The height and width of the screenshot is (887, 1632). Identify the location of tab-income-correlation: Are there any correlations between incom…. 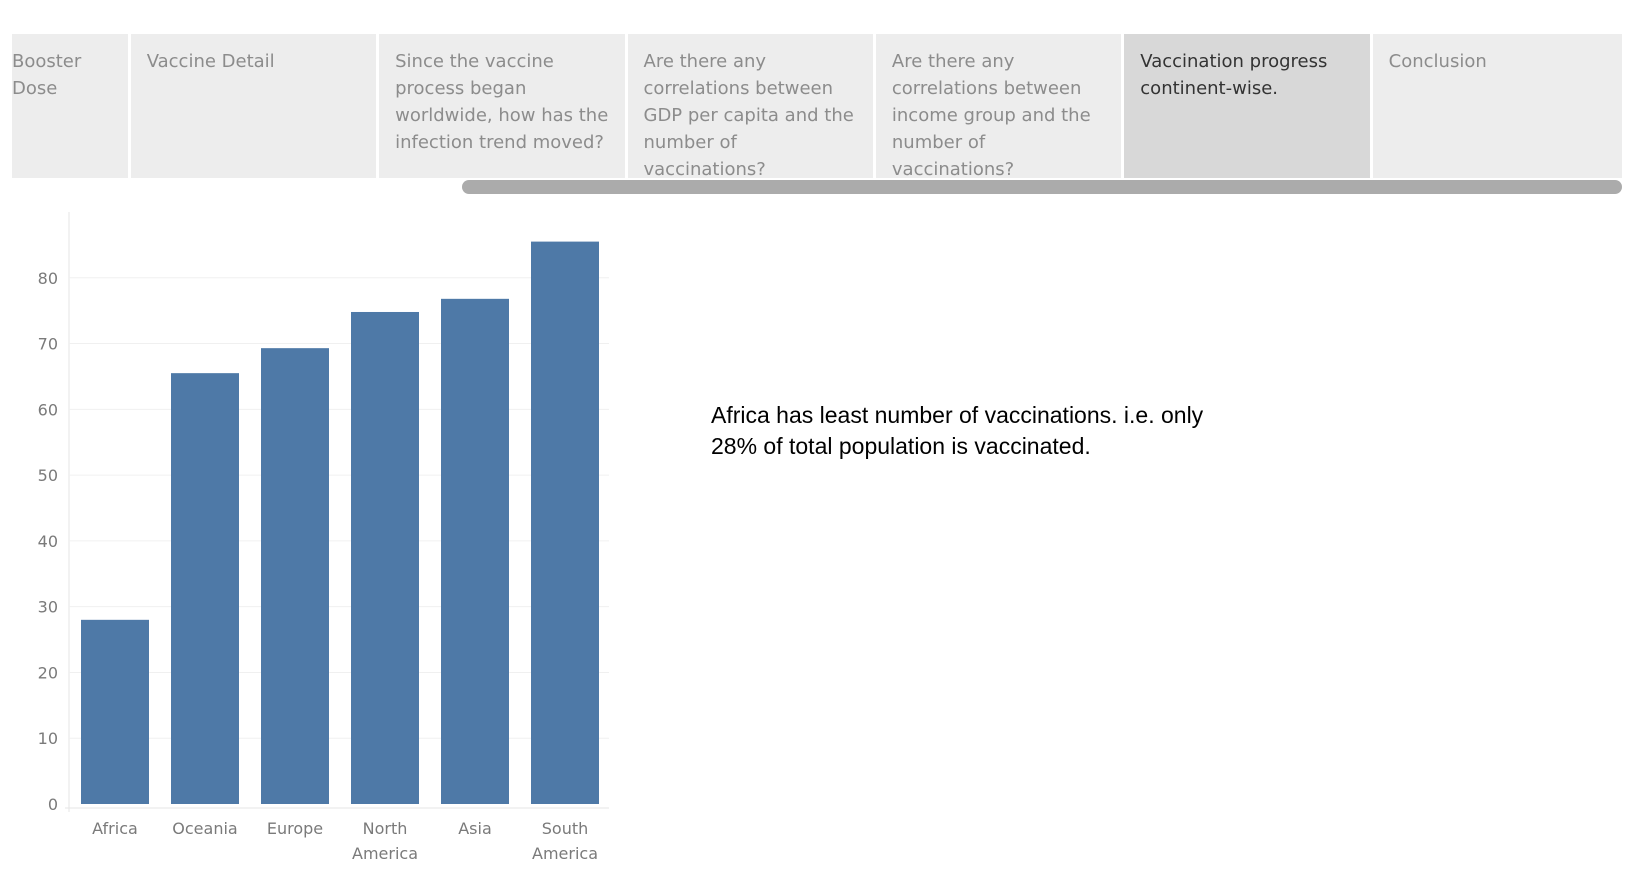
(998, 106).